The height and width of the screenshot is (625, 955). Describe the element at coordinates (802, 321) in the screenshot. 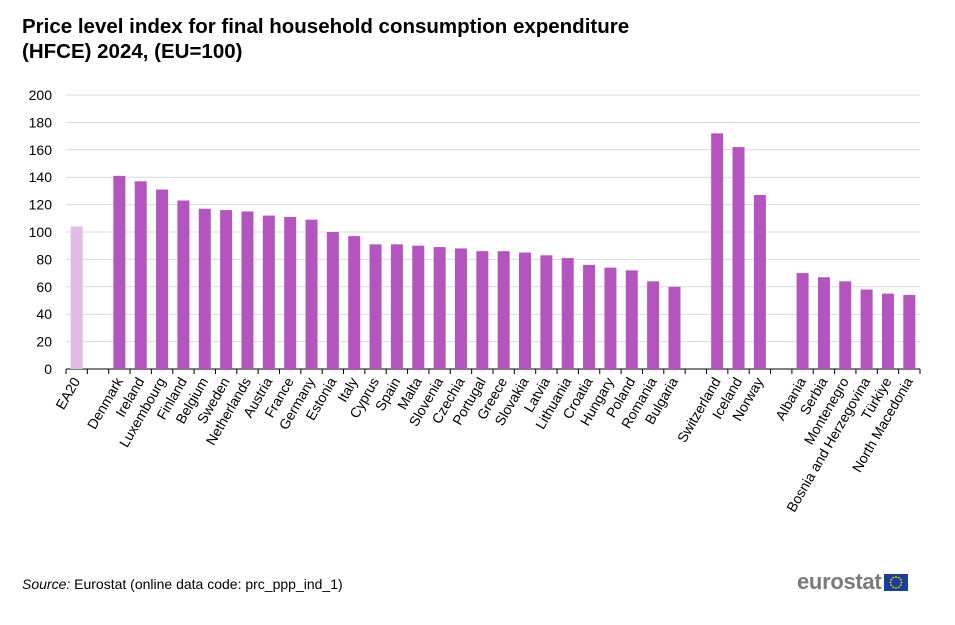

I see `bar-albania` at that location.